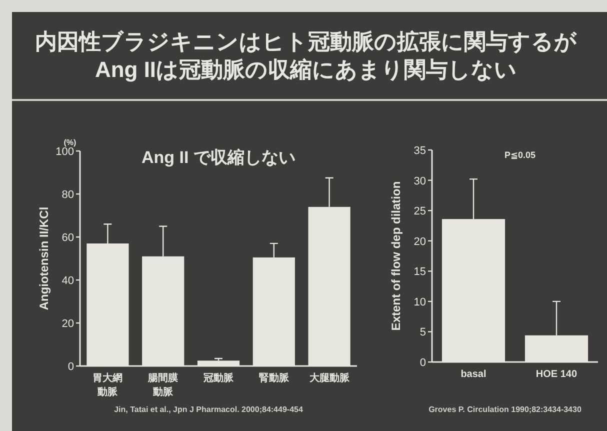  What do you see at coordinates (68, 195) in the screenshot?
I see `y-tick-label: 80` at bounding box center [68, 195].